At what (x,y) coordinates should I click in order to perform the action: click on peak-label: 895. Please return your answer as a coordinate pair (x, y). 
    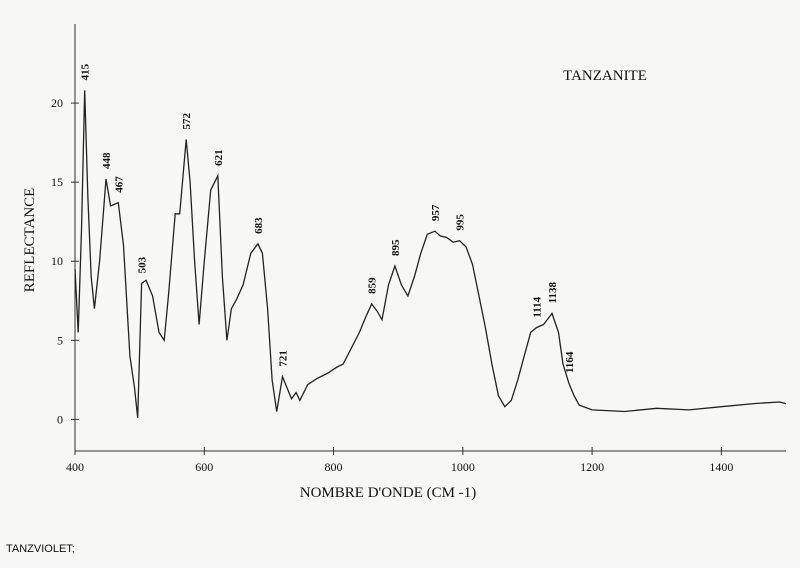
    Looking at the image, I should click on (396, 247).